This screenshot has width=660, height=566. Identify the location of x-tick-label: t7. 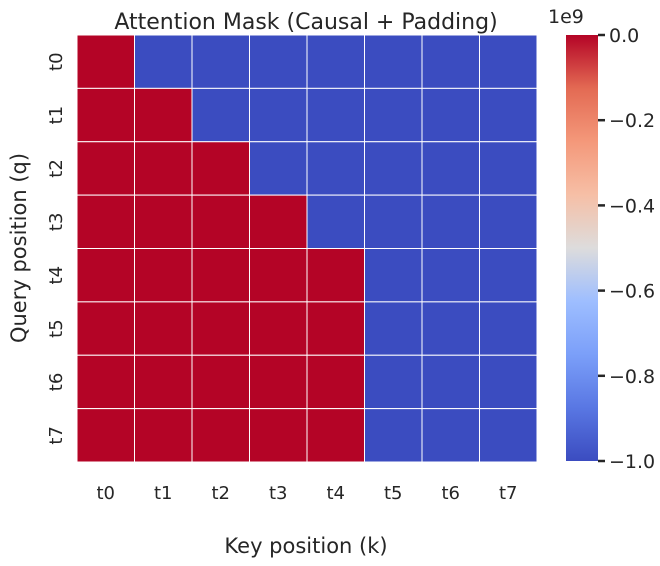
(508, 493).